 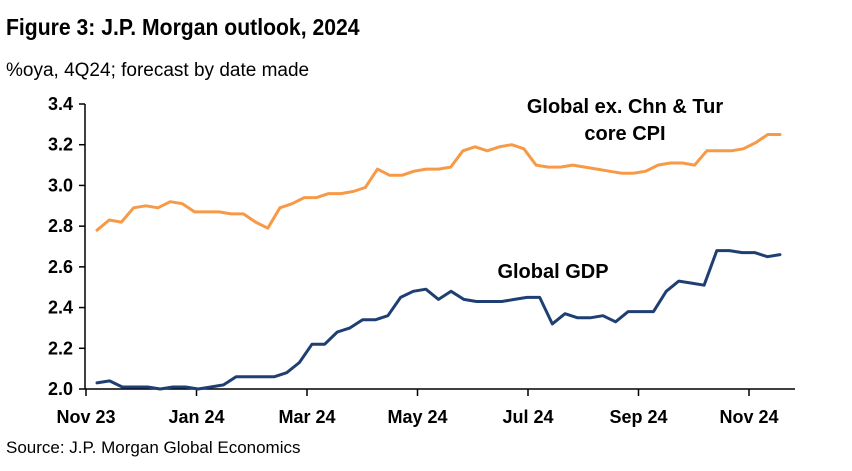 What do you see at coordinates (60, 104) in the screenshot?
I see `y-tick-label: 3.4` at bounding box center [60, 104].